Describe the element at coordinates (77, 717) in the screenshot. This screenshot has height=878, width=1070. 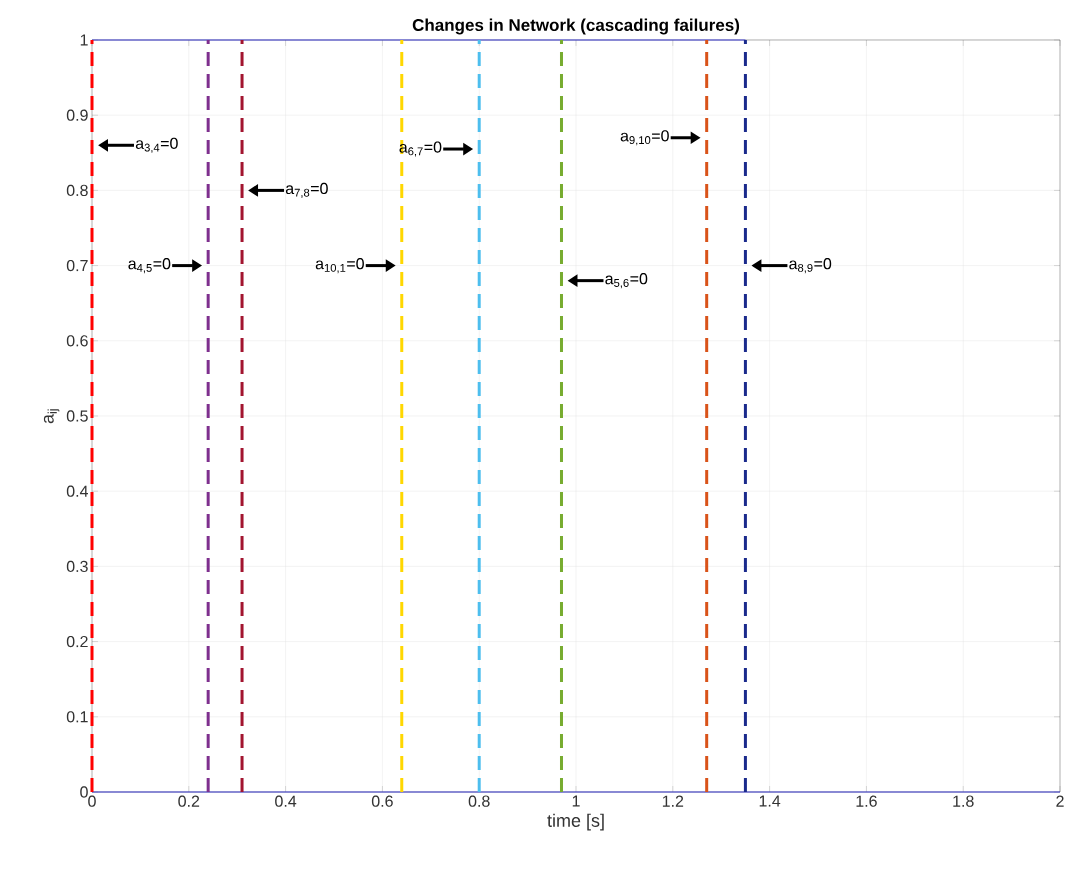
I see `y-tick-label: 0.1` at that location.